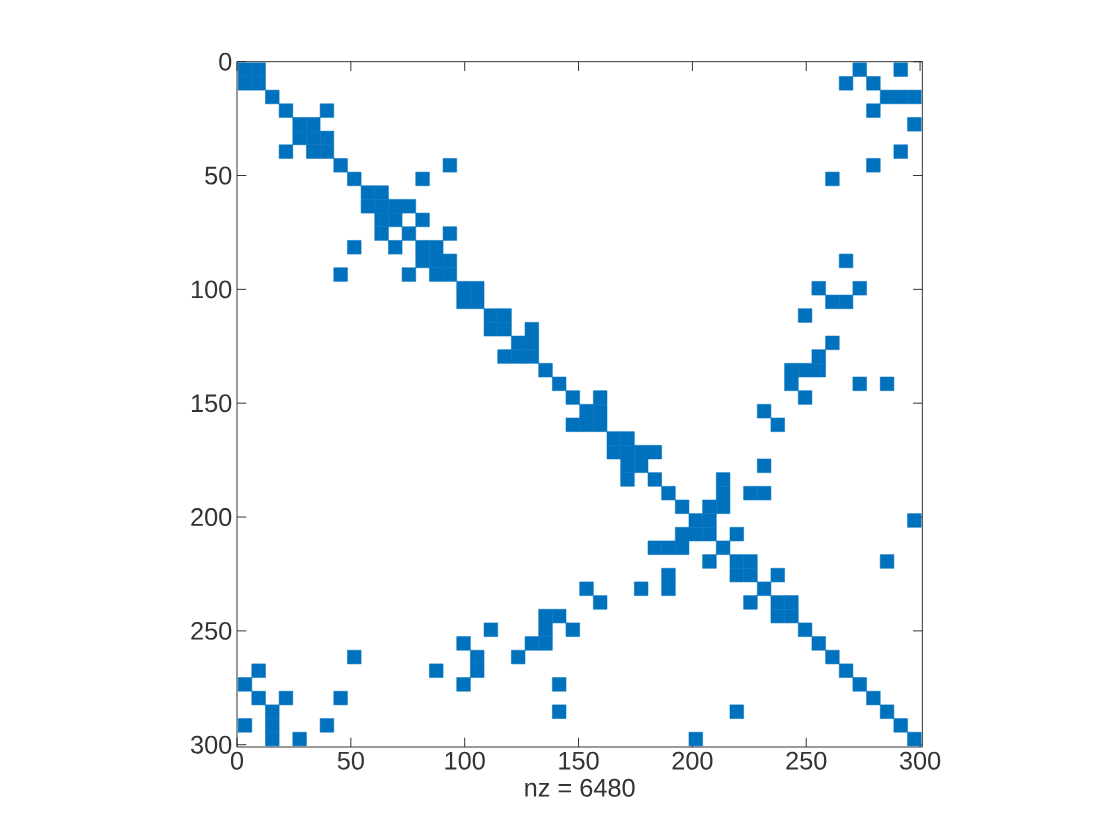  Describe the element at coordinates (218, 175) in the screenshot. I see `y-tick-label: 50` at that location.